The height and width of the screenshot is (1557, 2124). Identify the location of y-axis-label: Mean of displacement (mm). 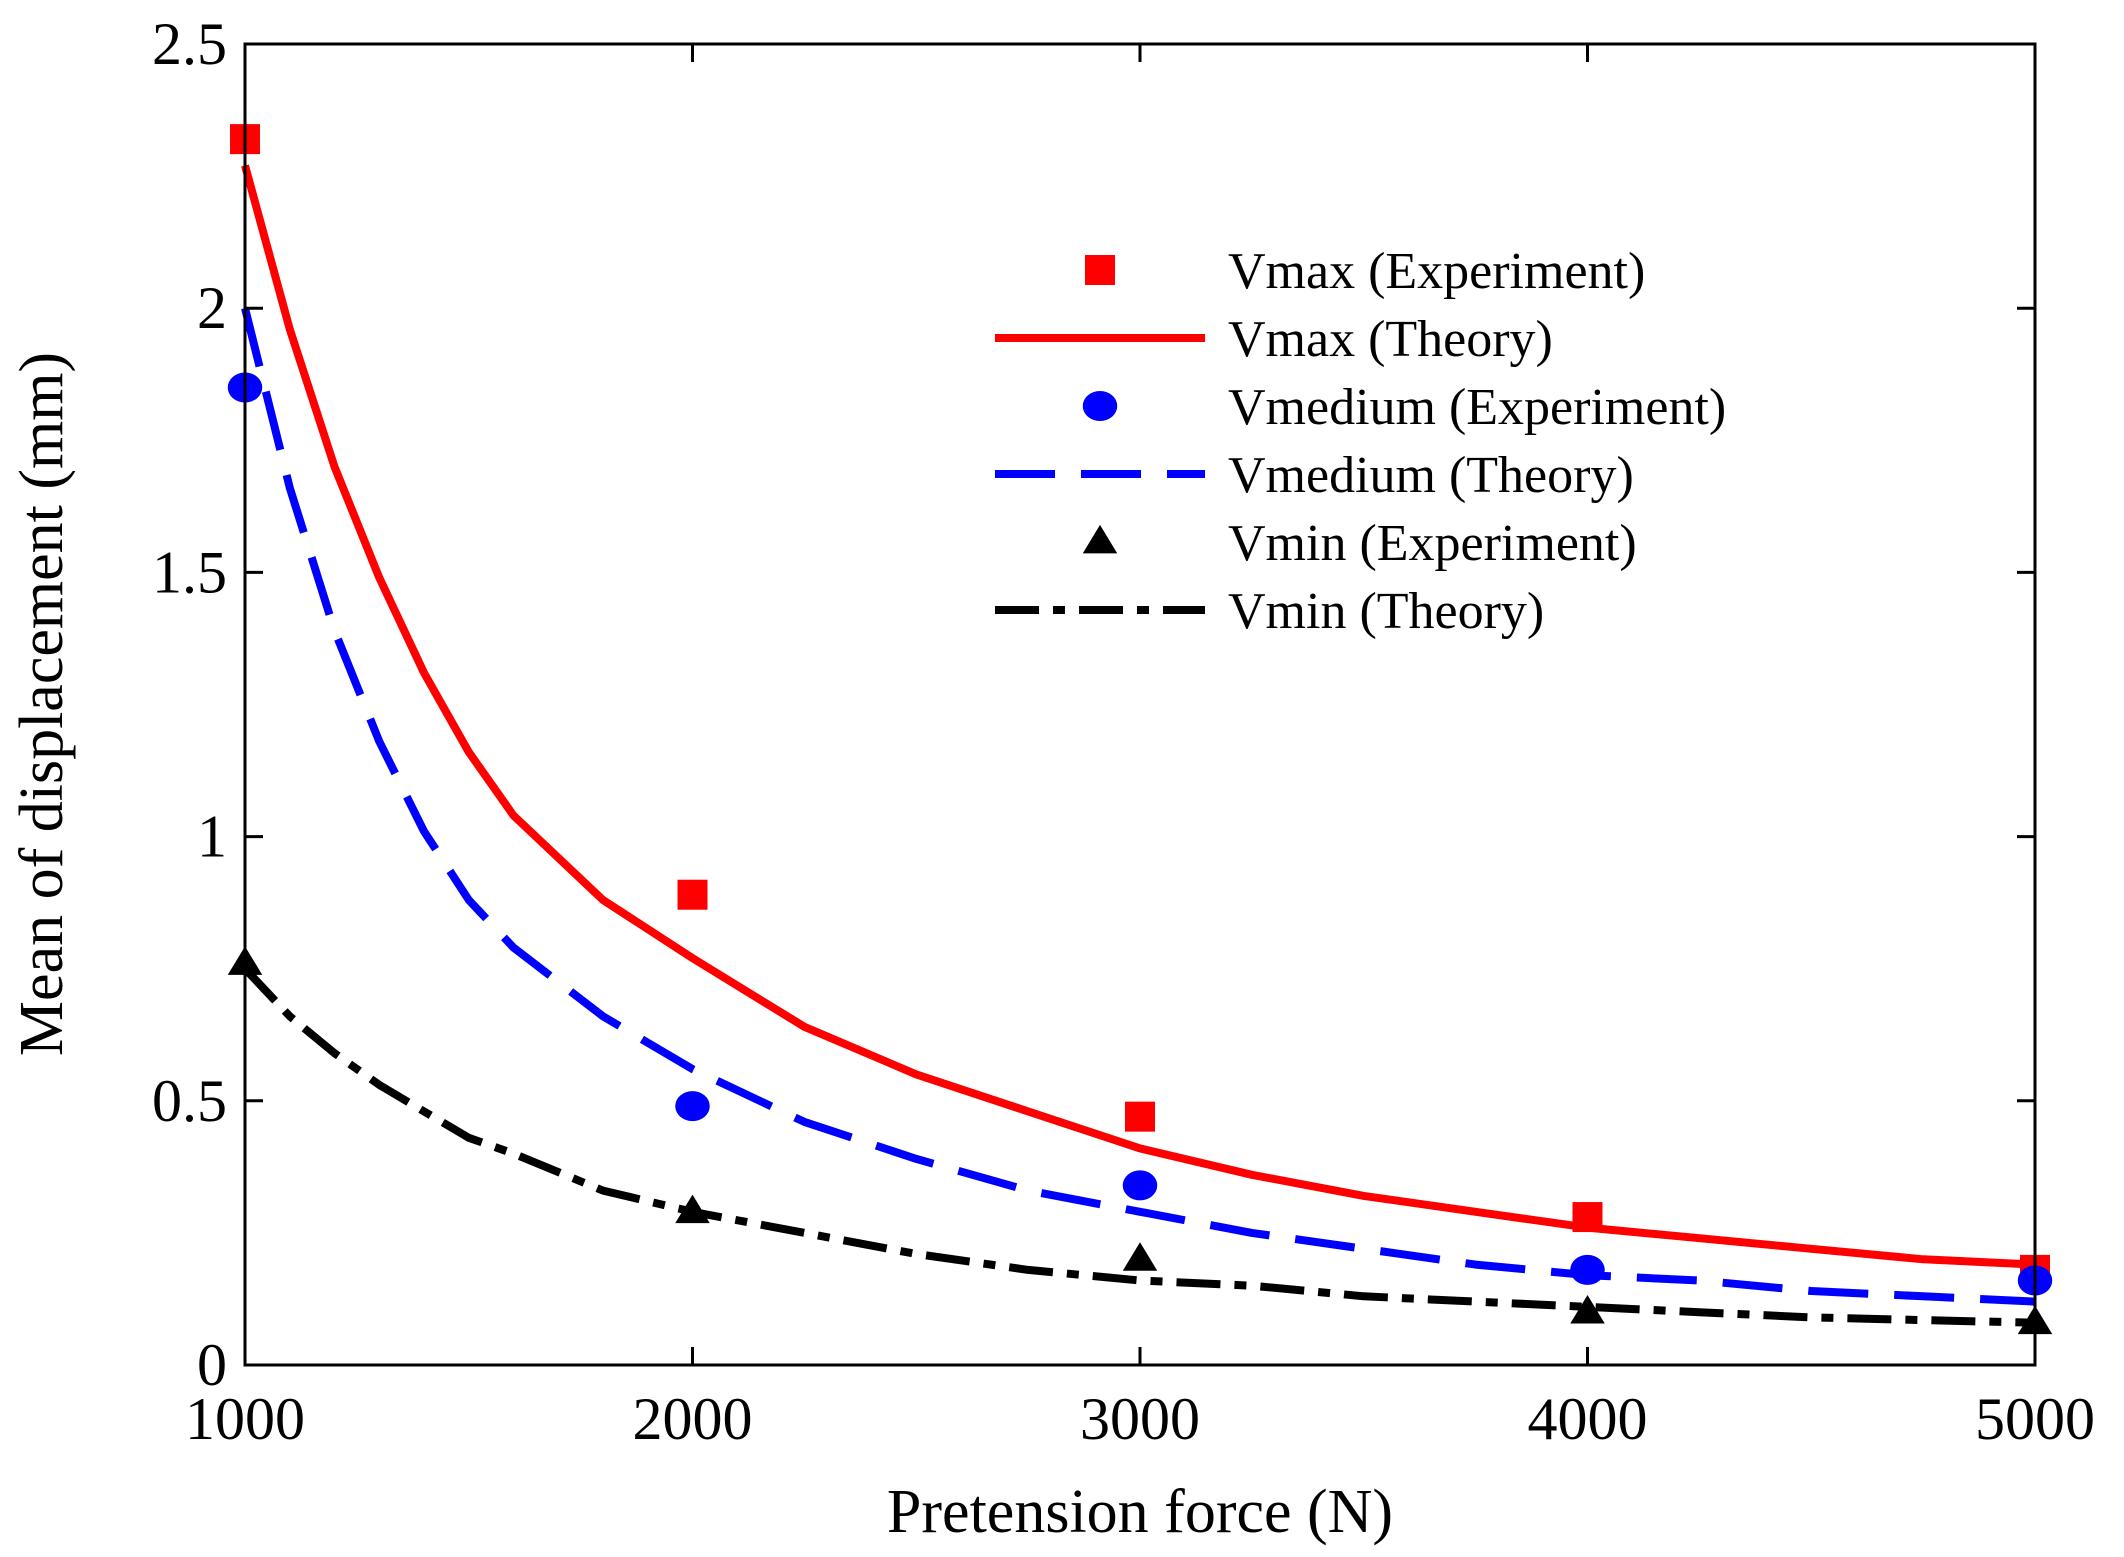
(42, 704).